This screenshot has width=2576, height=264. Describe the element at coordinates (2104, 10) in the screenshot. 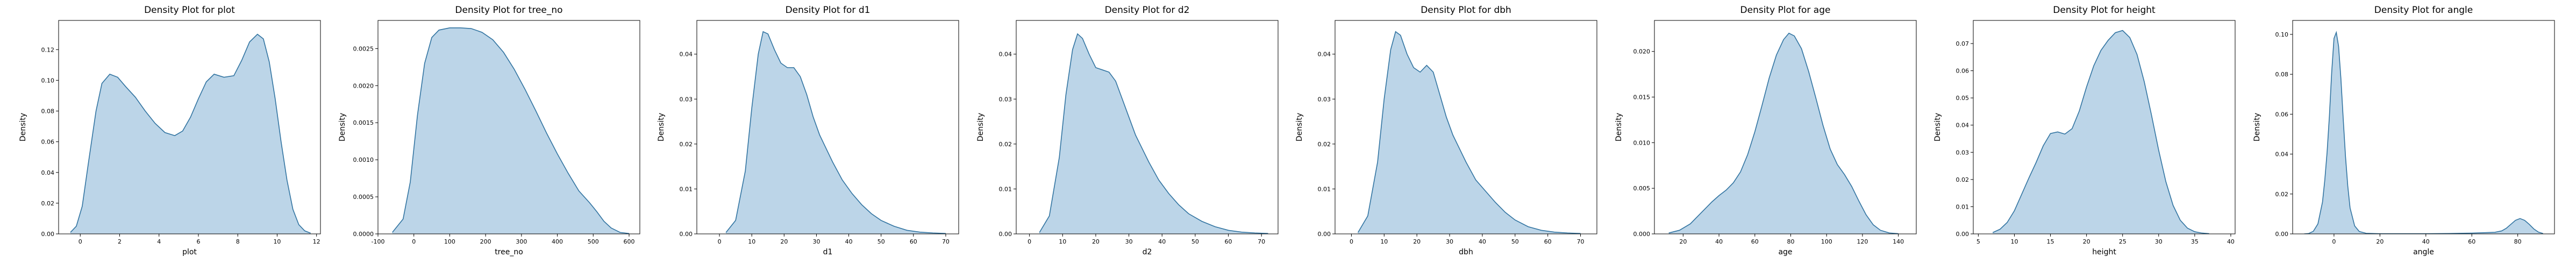

I see `chart-title: Density Plot for height` at that location.